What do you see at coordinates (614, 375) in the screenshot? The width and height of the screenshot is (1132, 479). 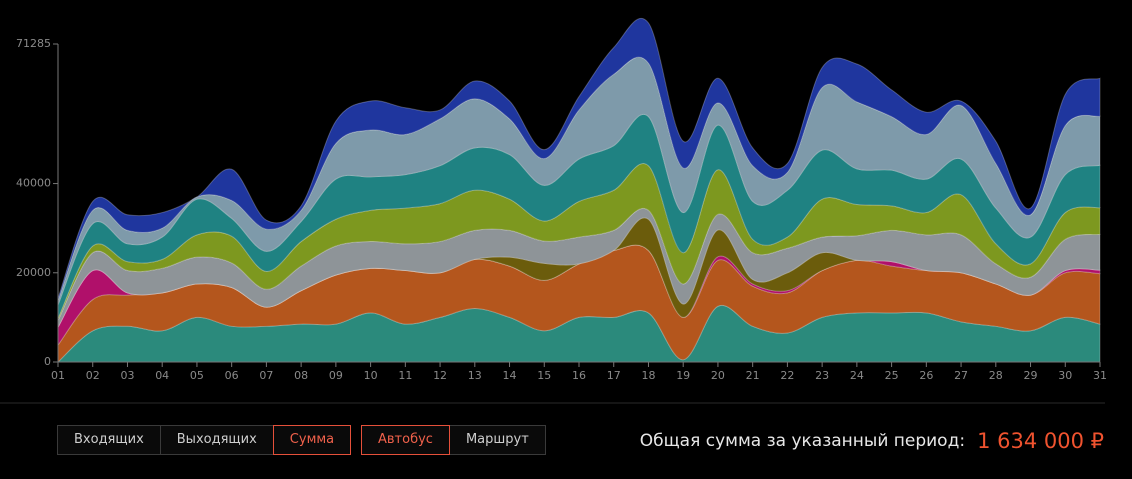 I see `x-tick-label: 17` at bounding box center [614, 375].